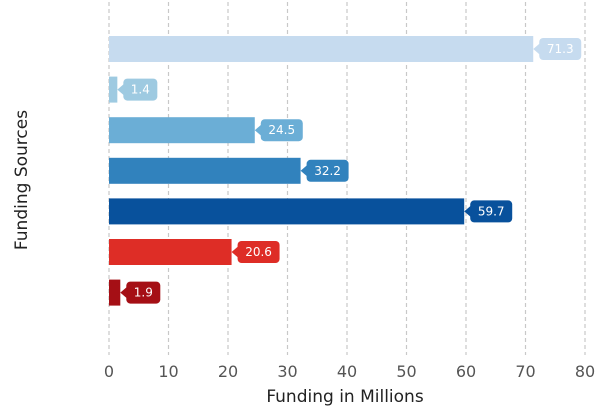  Describe the element at coordinates (345, 397) in the screenshot. I see `x-axis-title: Funding in Millions` at that location.